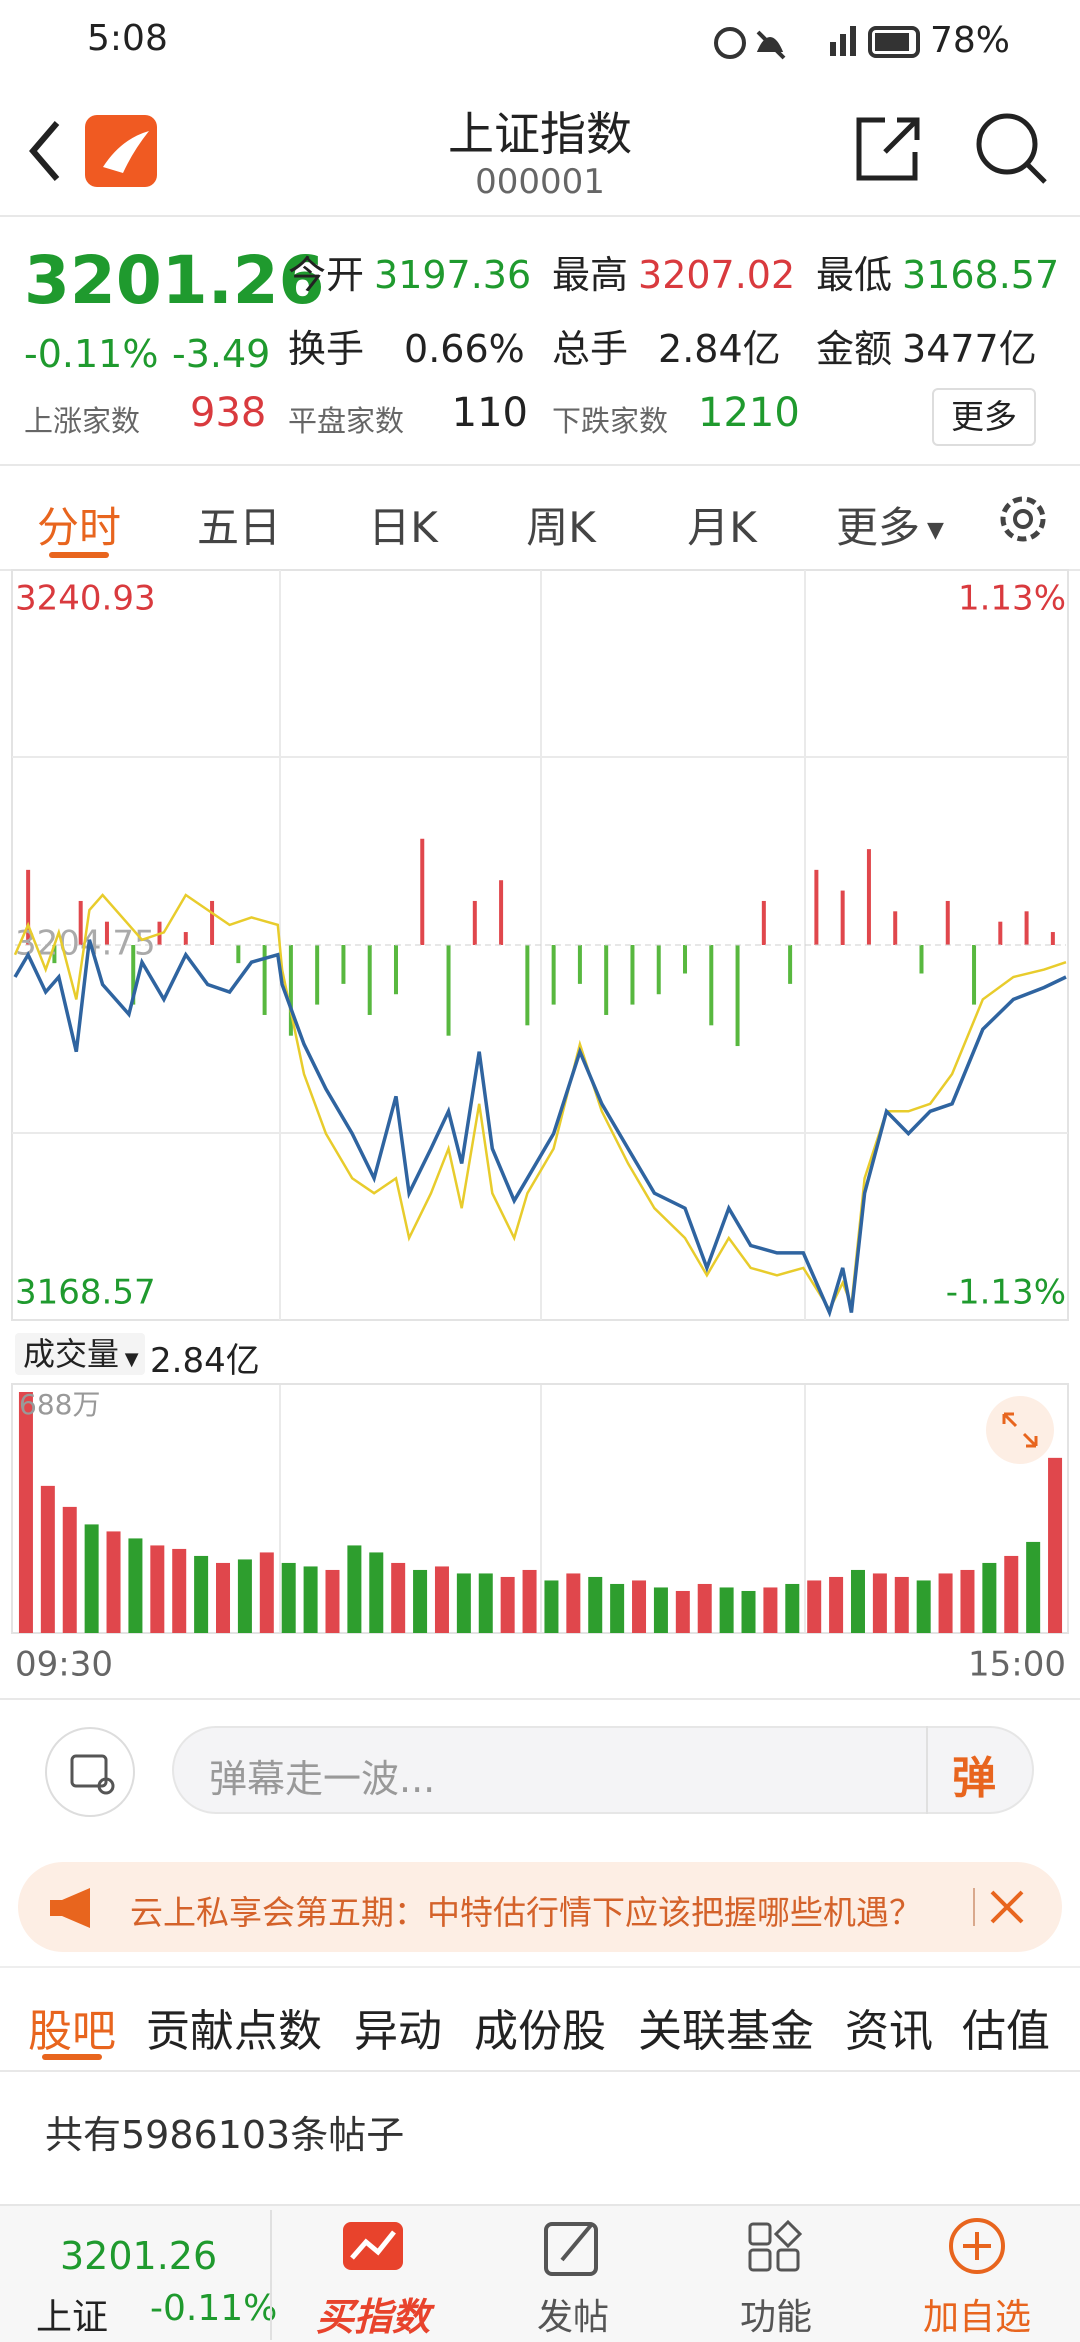 The height and width of the screenshot is (2342, 1080). Describe the element at coordinates (540, 182) in the screenshot. I see `header-code: 000001` at that location.